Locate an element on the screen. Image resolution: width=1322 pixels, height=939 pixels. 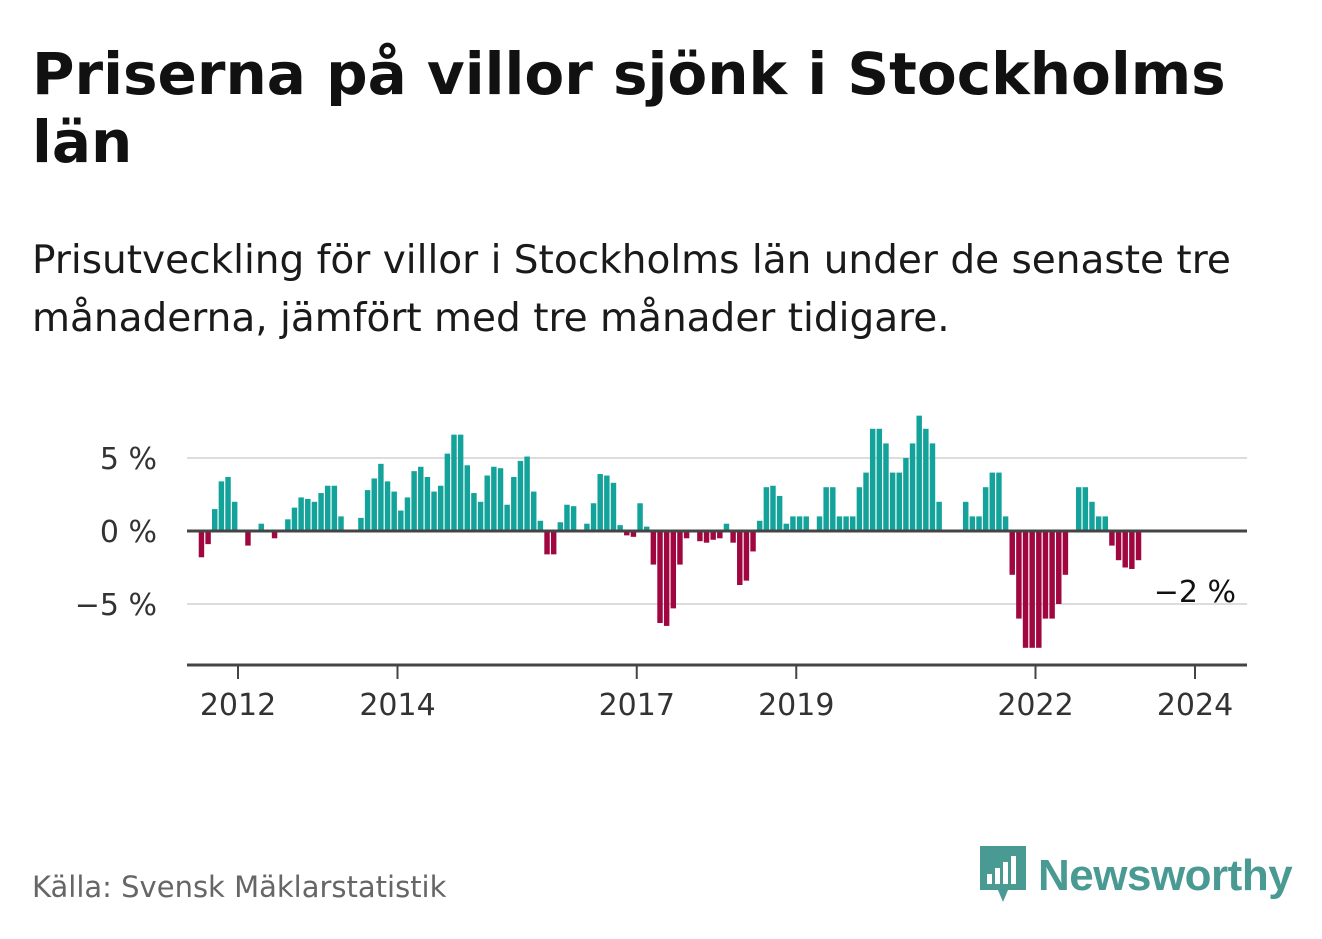
last-value-annotation: −2 % is located at coordinates (1195, 592).